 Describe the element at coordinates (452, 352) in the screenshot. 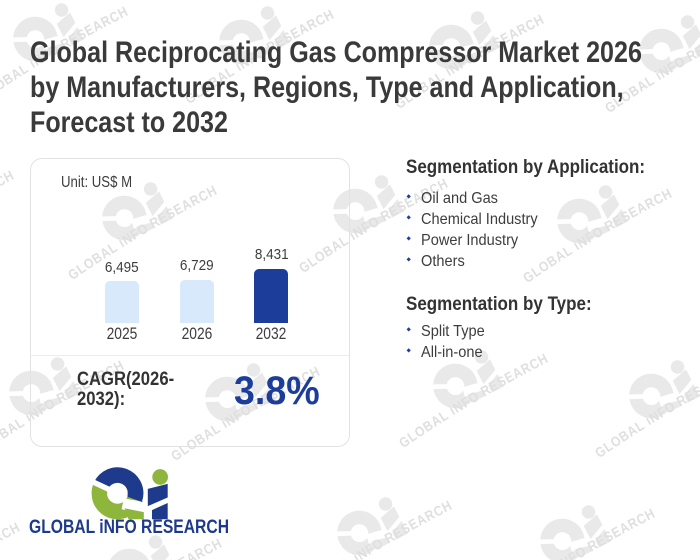

I see `list-item-label: All-in-one` at that location.